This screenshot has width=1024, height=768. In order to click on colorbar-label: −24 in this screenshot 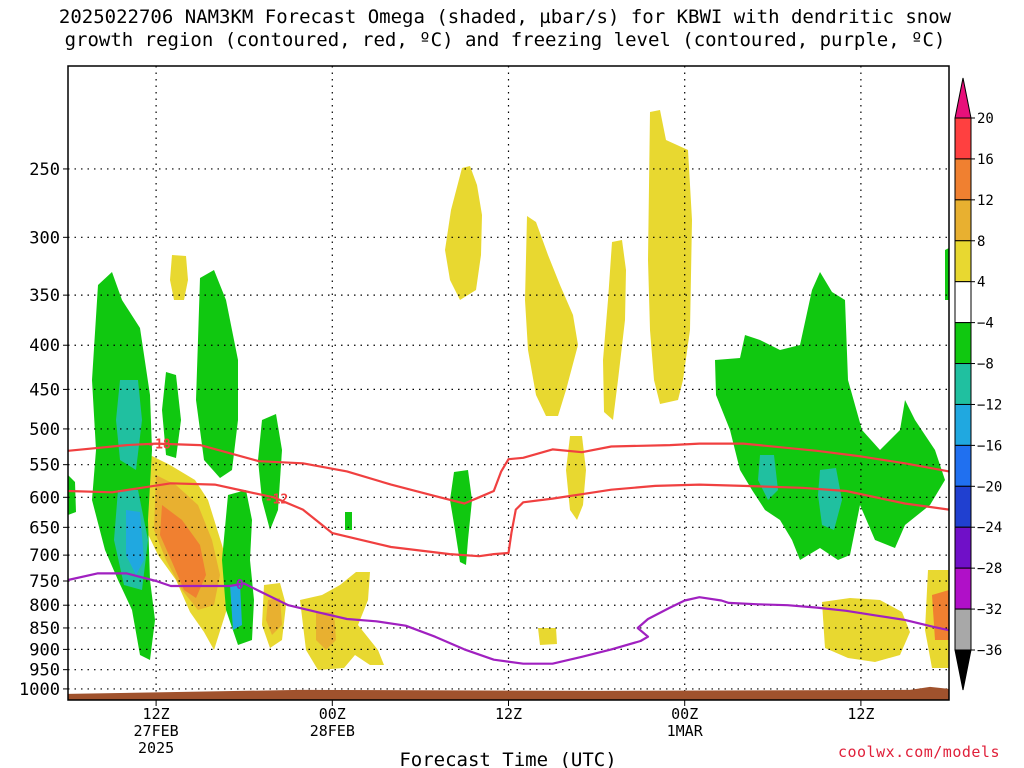, I will do `click(989, 528)`.